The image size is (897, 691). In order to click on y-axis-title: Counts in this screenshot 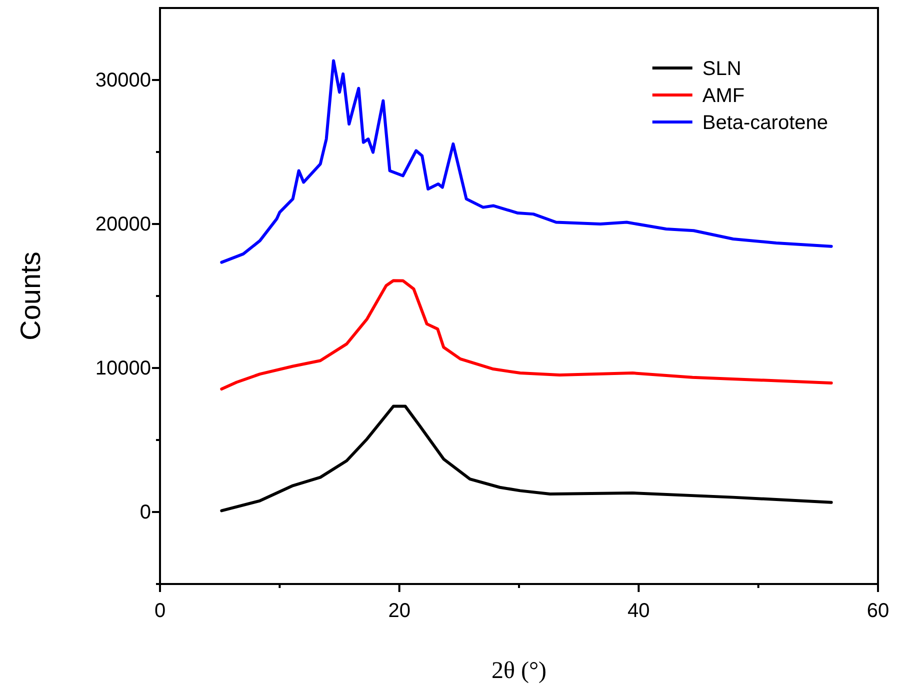, I will do `click(30, 296)`.